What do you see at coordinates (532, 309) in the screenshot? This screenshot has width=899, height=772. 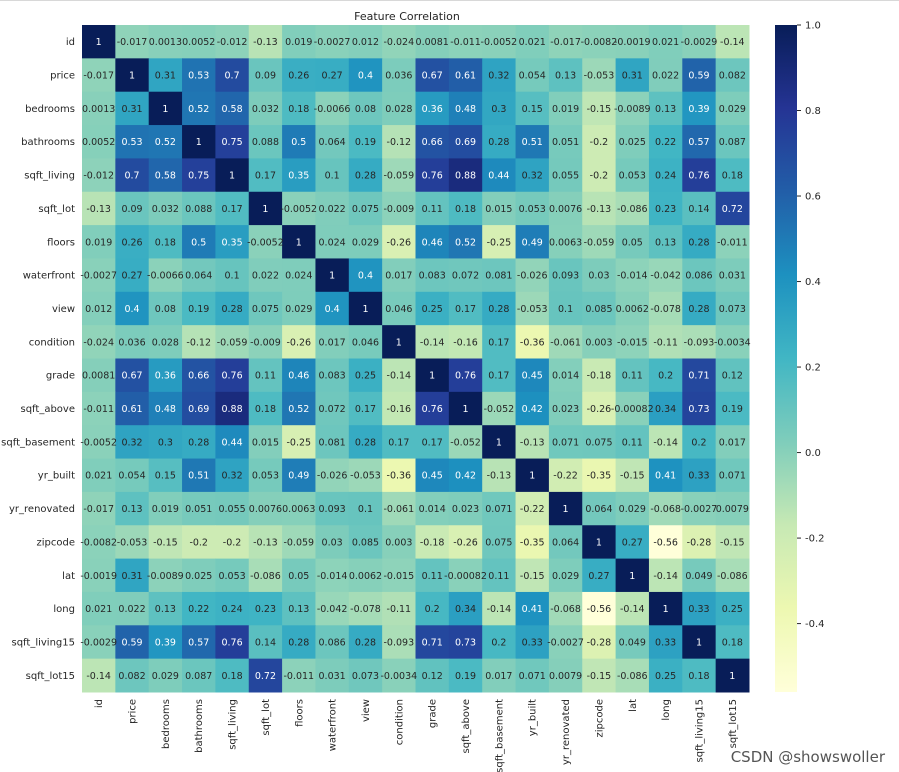 I see `cell-value-label: -0.053` at bounding box center [532, 309].